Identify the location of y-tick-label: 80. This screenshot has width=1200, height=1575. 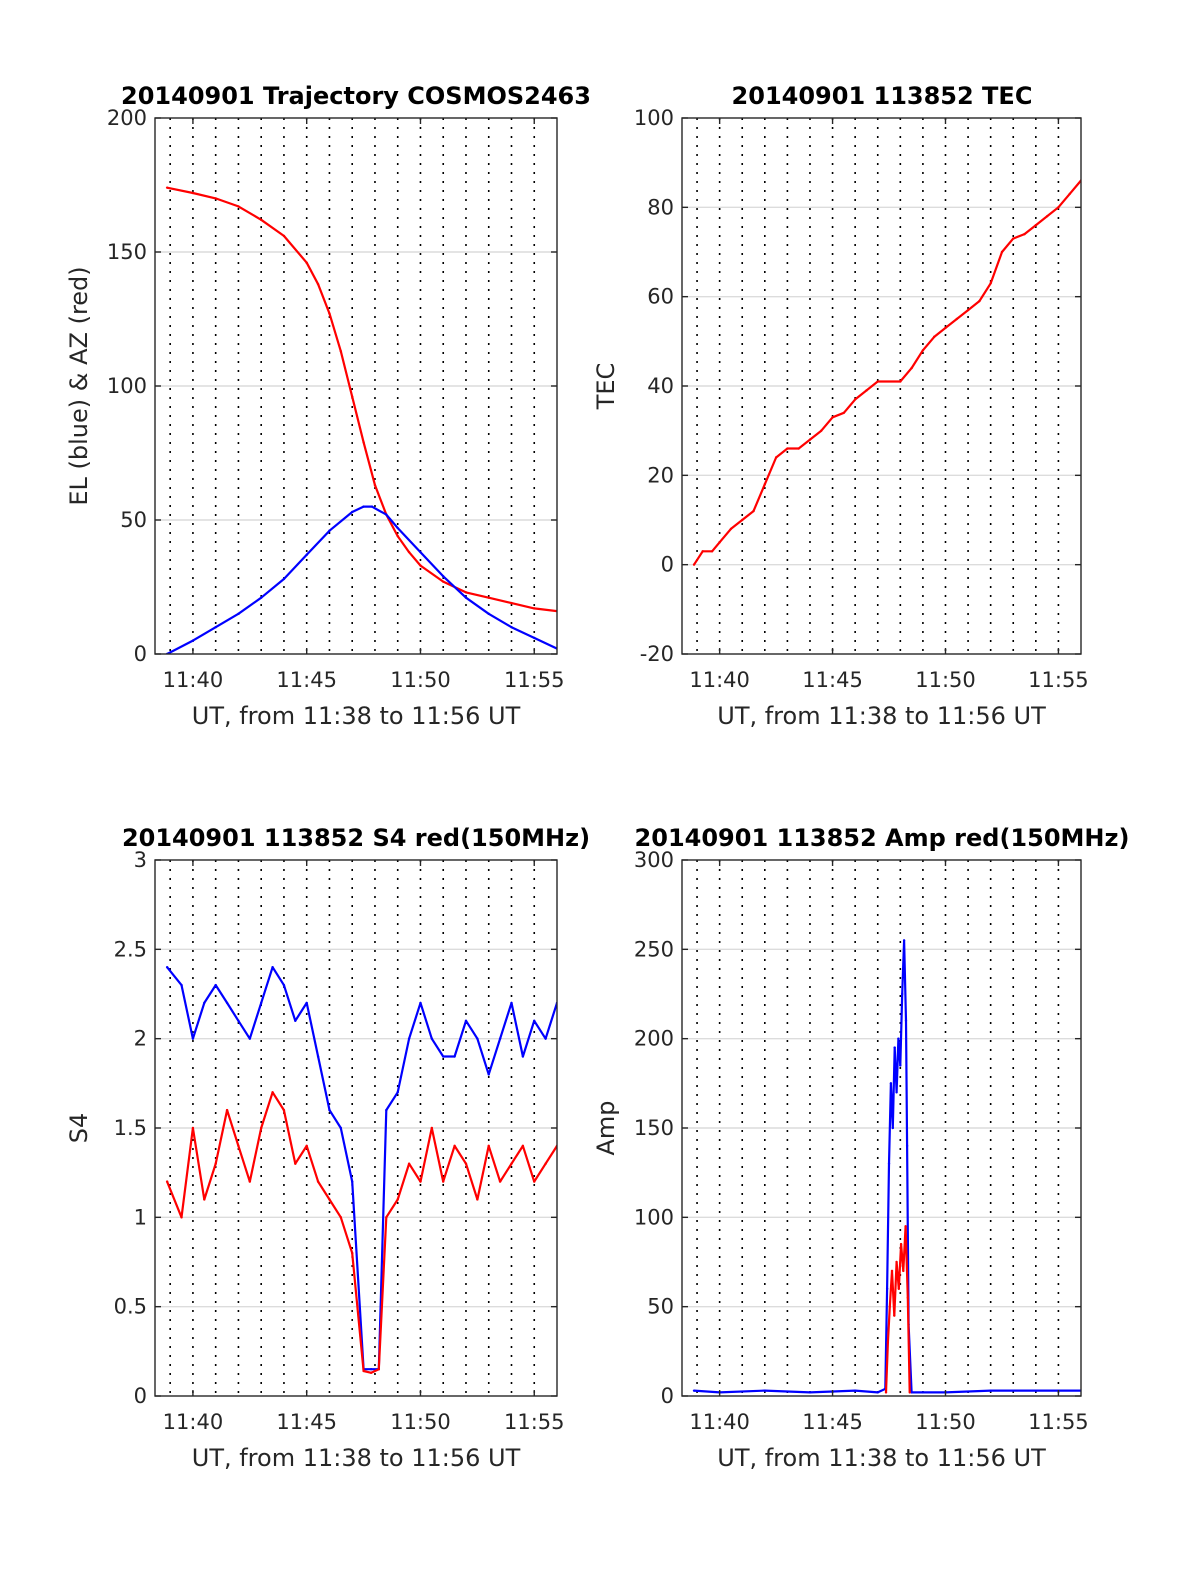
(660, 207).